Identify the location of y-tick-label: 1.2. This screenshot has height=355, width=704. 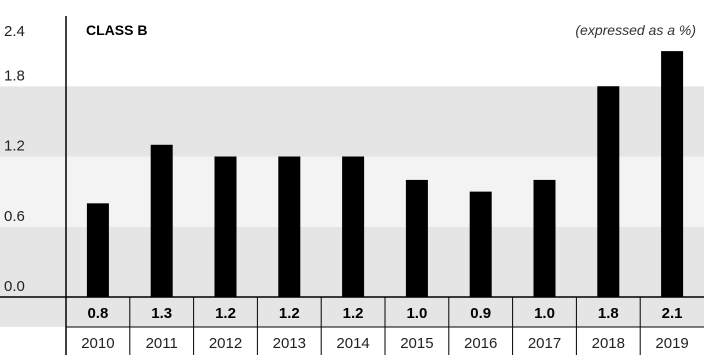
(14, 146).